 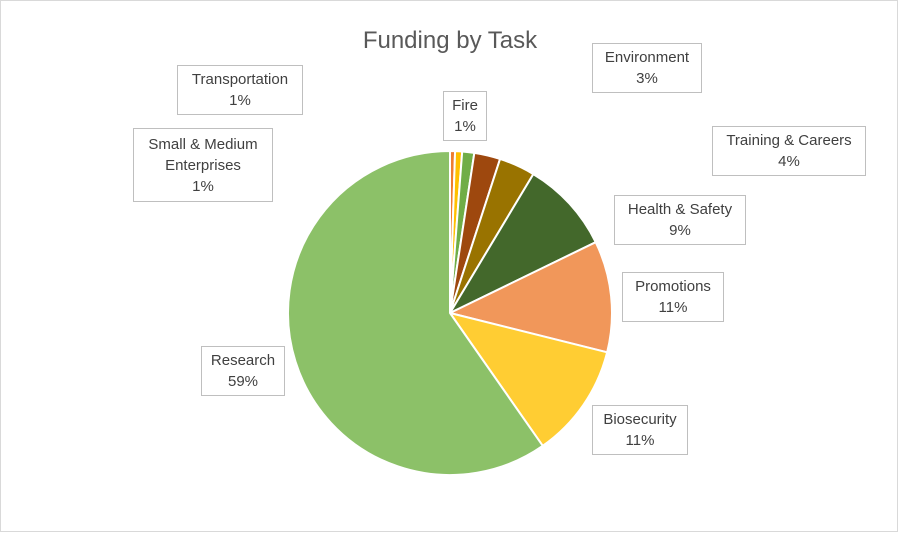 What do you see at coordinates (680, 230) in the screenshot?
I see `data-label-health-safety-percent: 9%` at bounding box center [680, 230].